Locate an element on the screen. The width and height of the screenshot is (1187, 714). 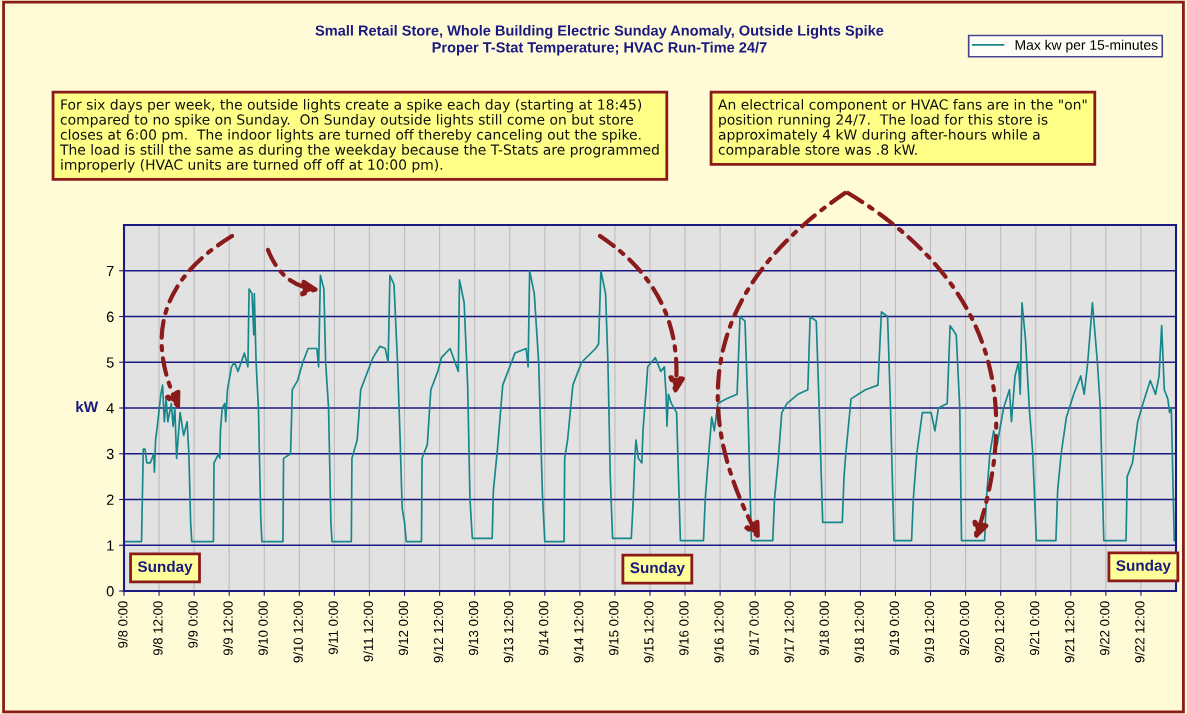
y-tick-label: 5 is located at coordinates (110, 362).